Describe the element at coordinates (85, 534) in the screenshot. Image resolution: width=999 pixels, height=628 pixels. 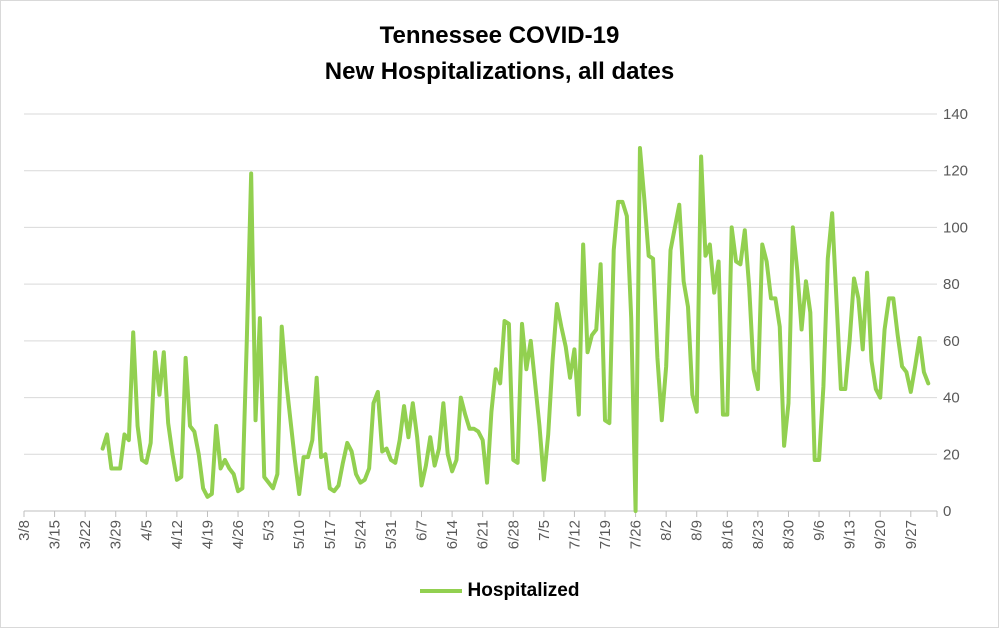
I see `x-tick-label-2: 3/22` at that location.